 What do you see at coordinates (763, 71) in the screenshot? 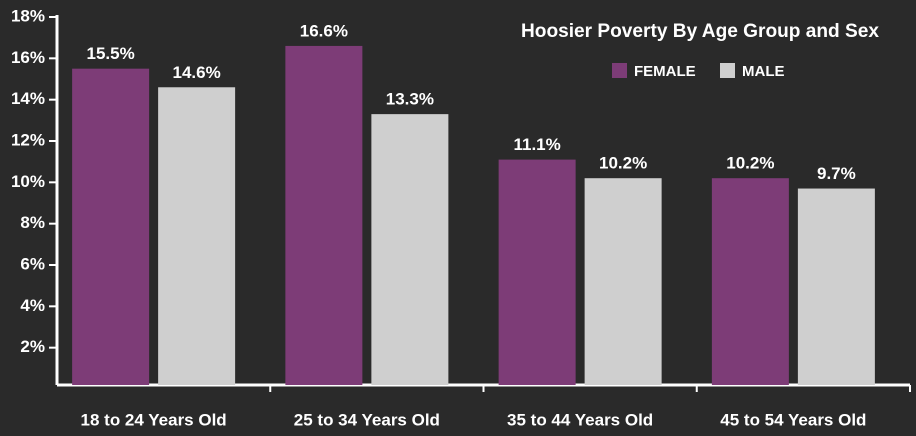
I see `legend-label: MALE` at bounding box center [763, 71].